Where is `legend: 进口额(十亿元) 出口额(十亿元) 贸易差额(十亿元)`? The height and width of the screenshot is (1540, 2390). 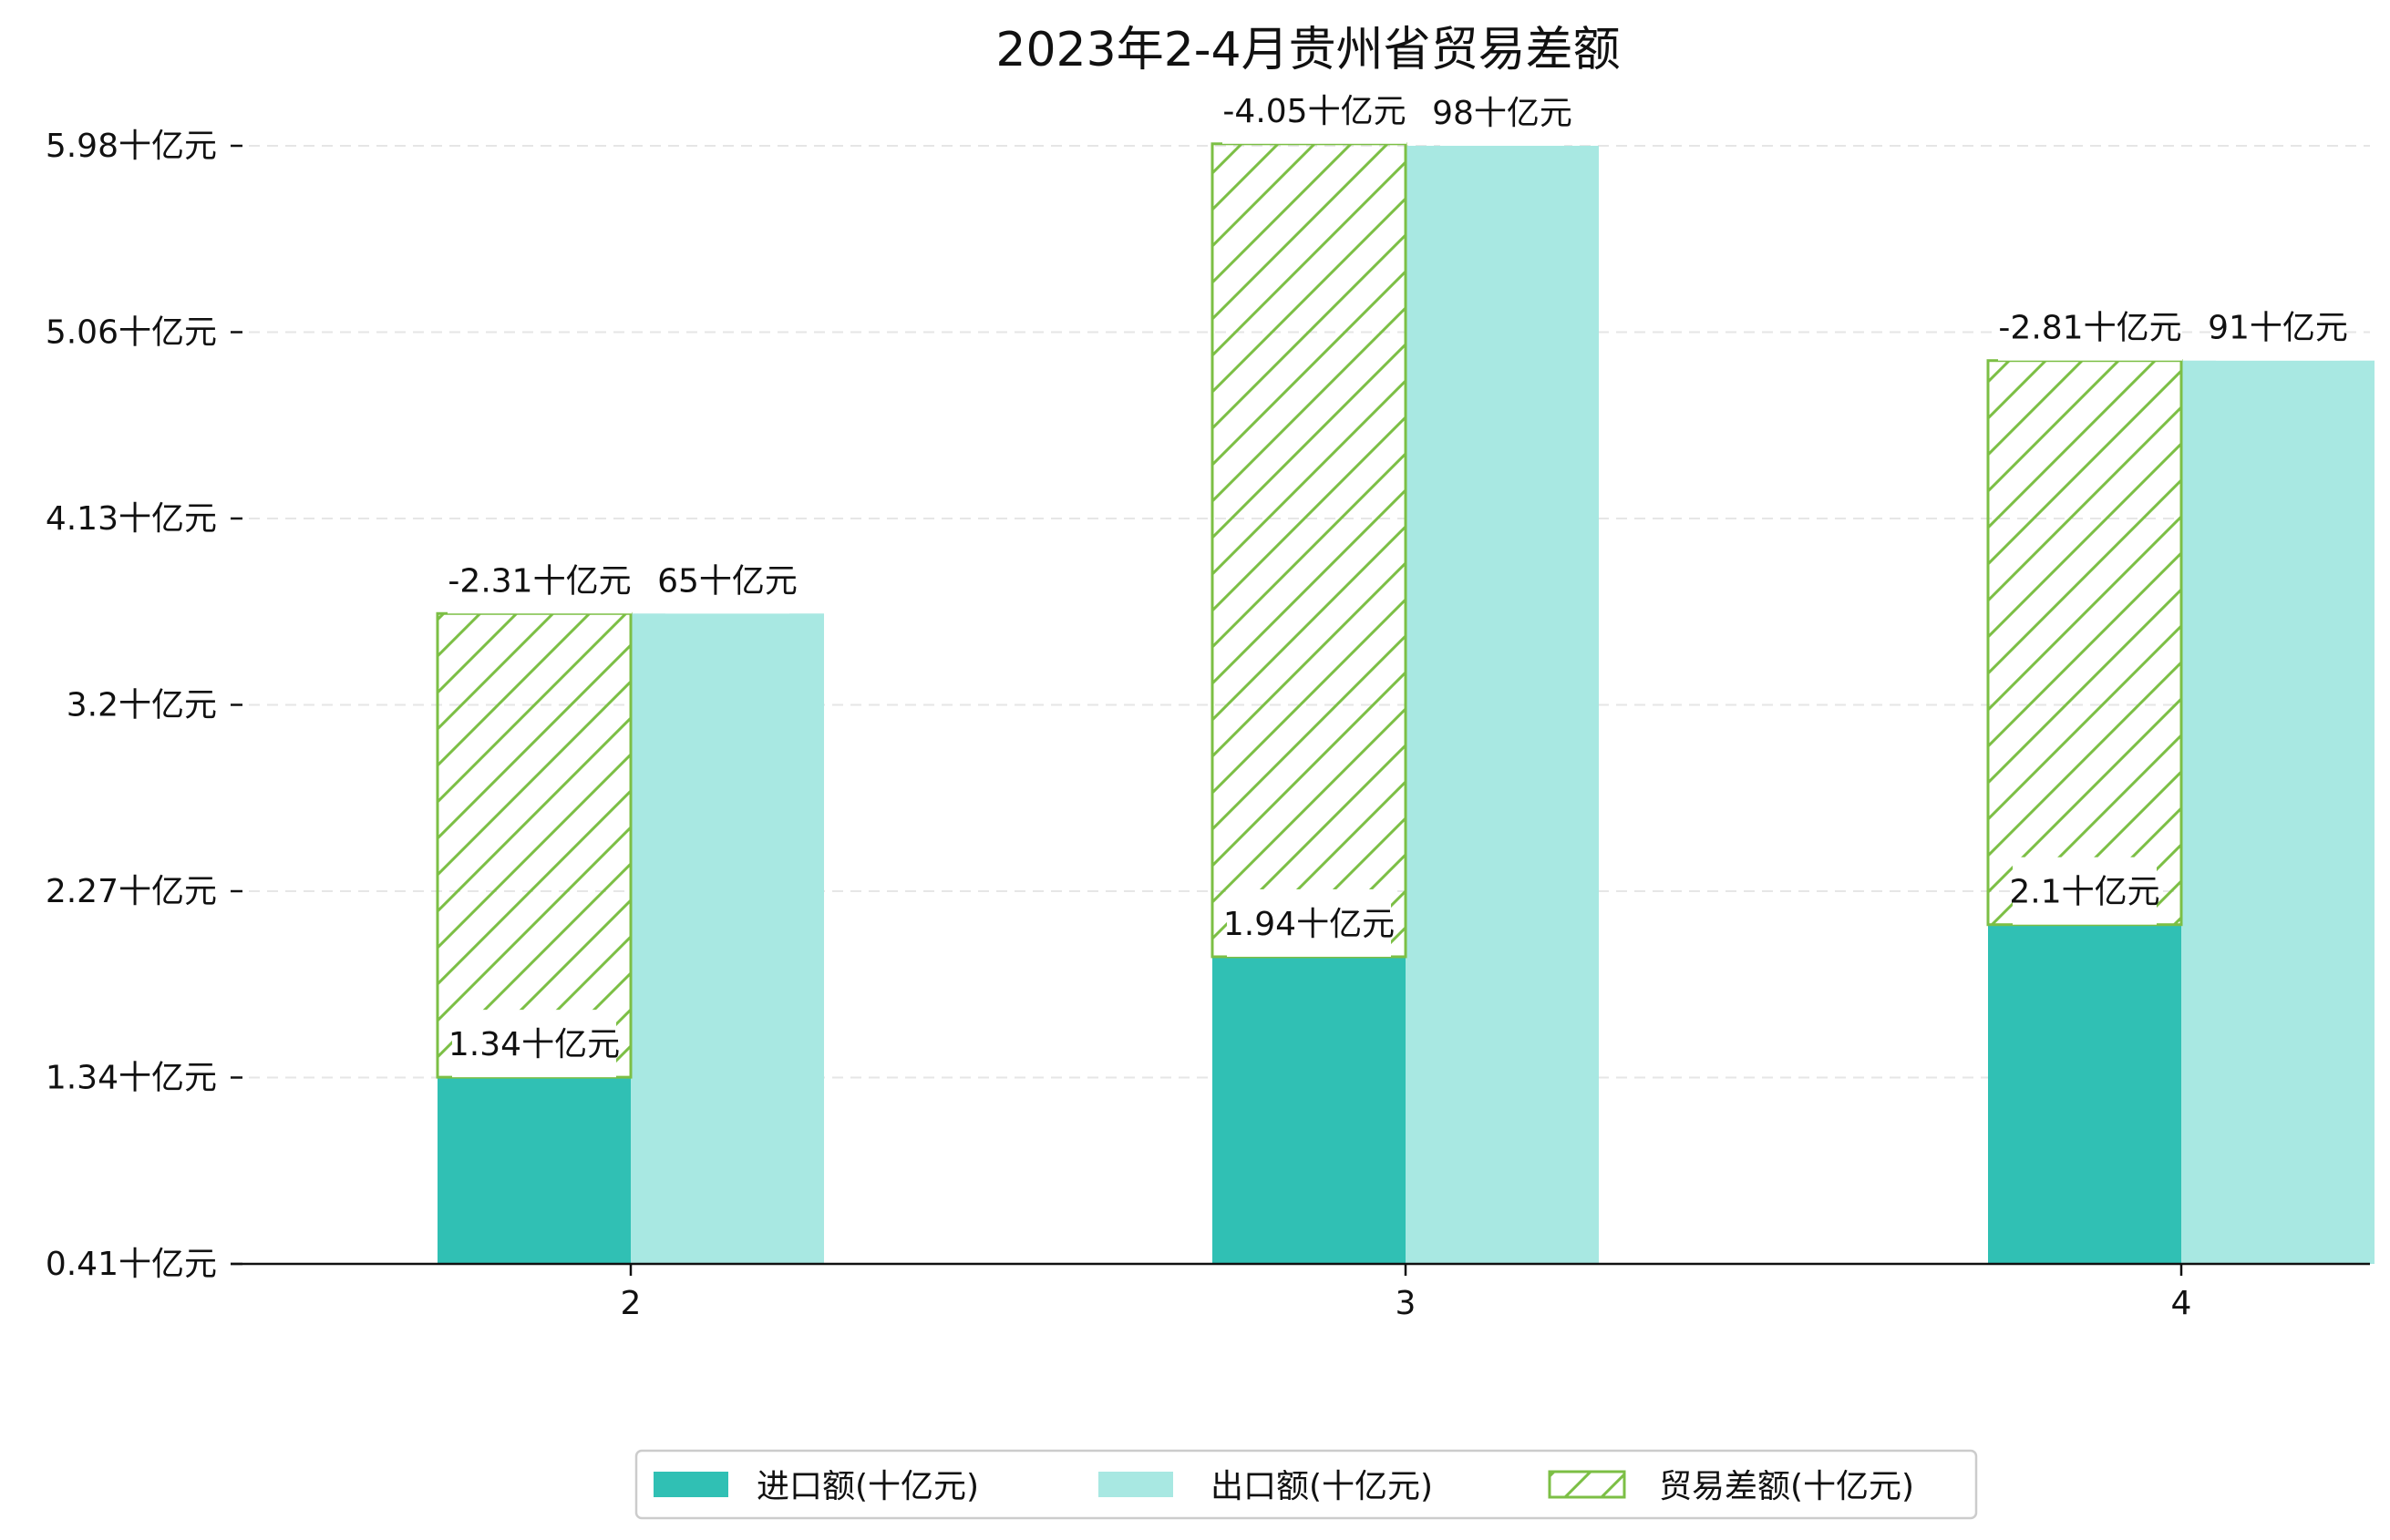
legend: 进口额(十亿元) 出口额(十亿元) 贸易差额(十亿元) is located at coordinates (1306, 1484).